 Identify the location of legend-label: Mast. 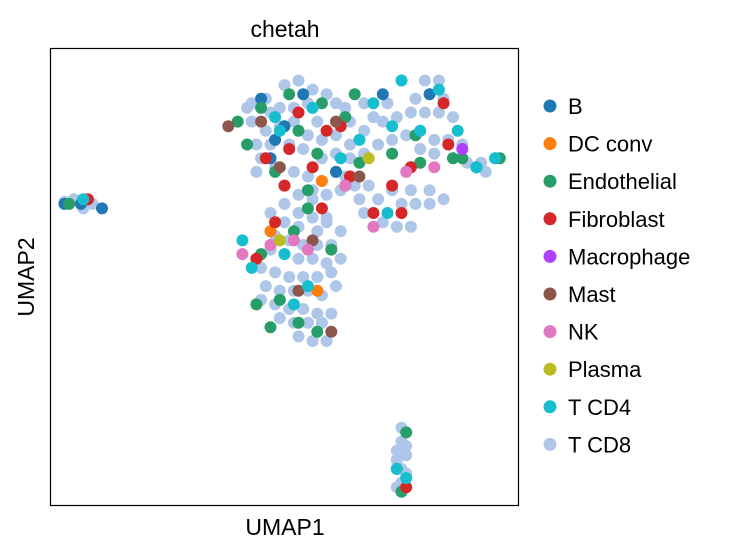
(592, 294).